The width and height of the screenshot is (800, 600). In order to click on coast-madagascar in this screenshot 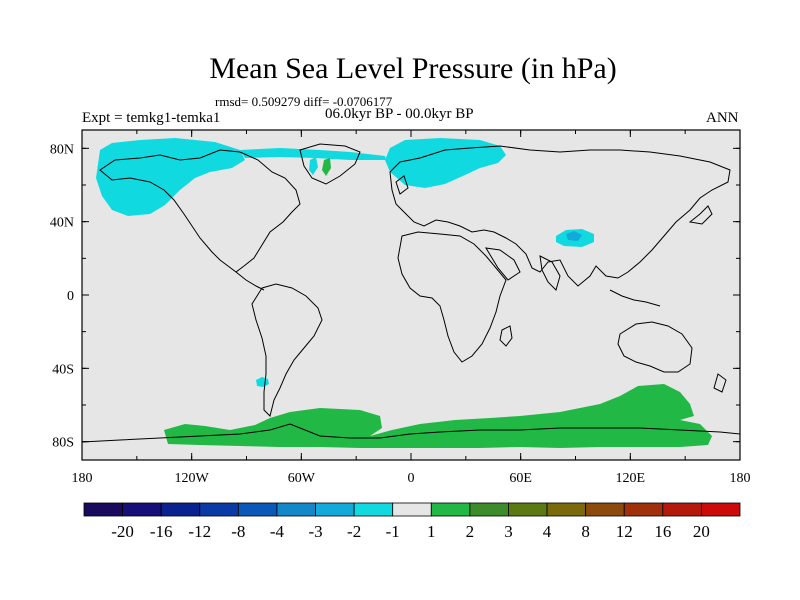, I will do `click(506, 336)`.